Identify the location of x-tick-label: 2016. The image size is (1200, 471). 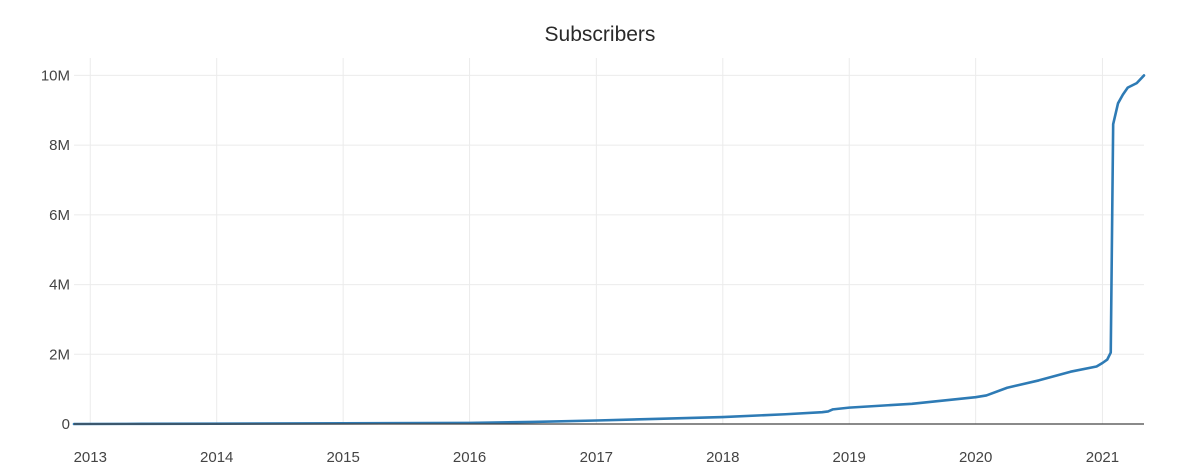
(469, 457).